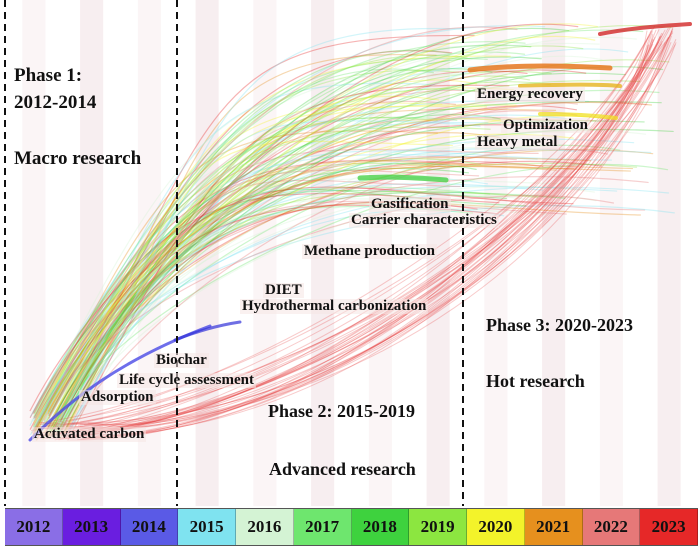 The image size is (700, 546). Describe the element at coordinates (559, 325) in the screenshot. I see `phase3-title: Phase 3: 2020-2023` at that location.